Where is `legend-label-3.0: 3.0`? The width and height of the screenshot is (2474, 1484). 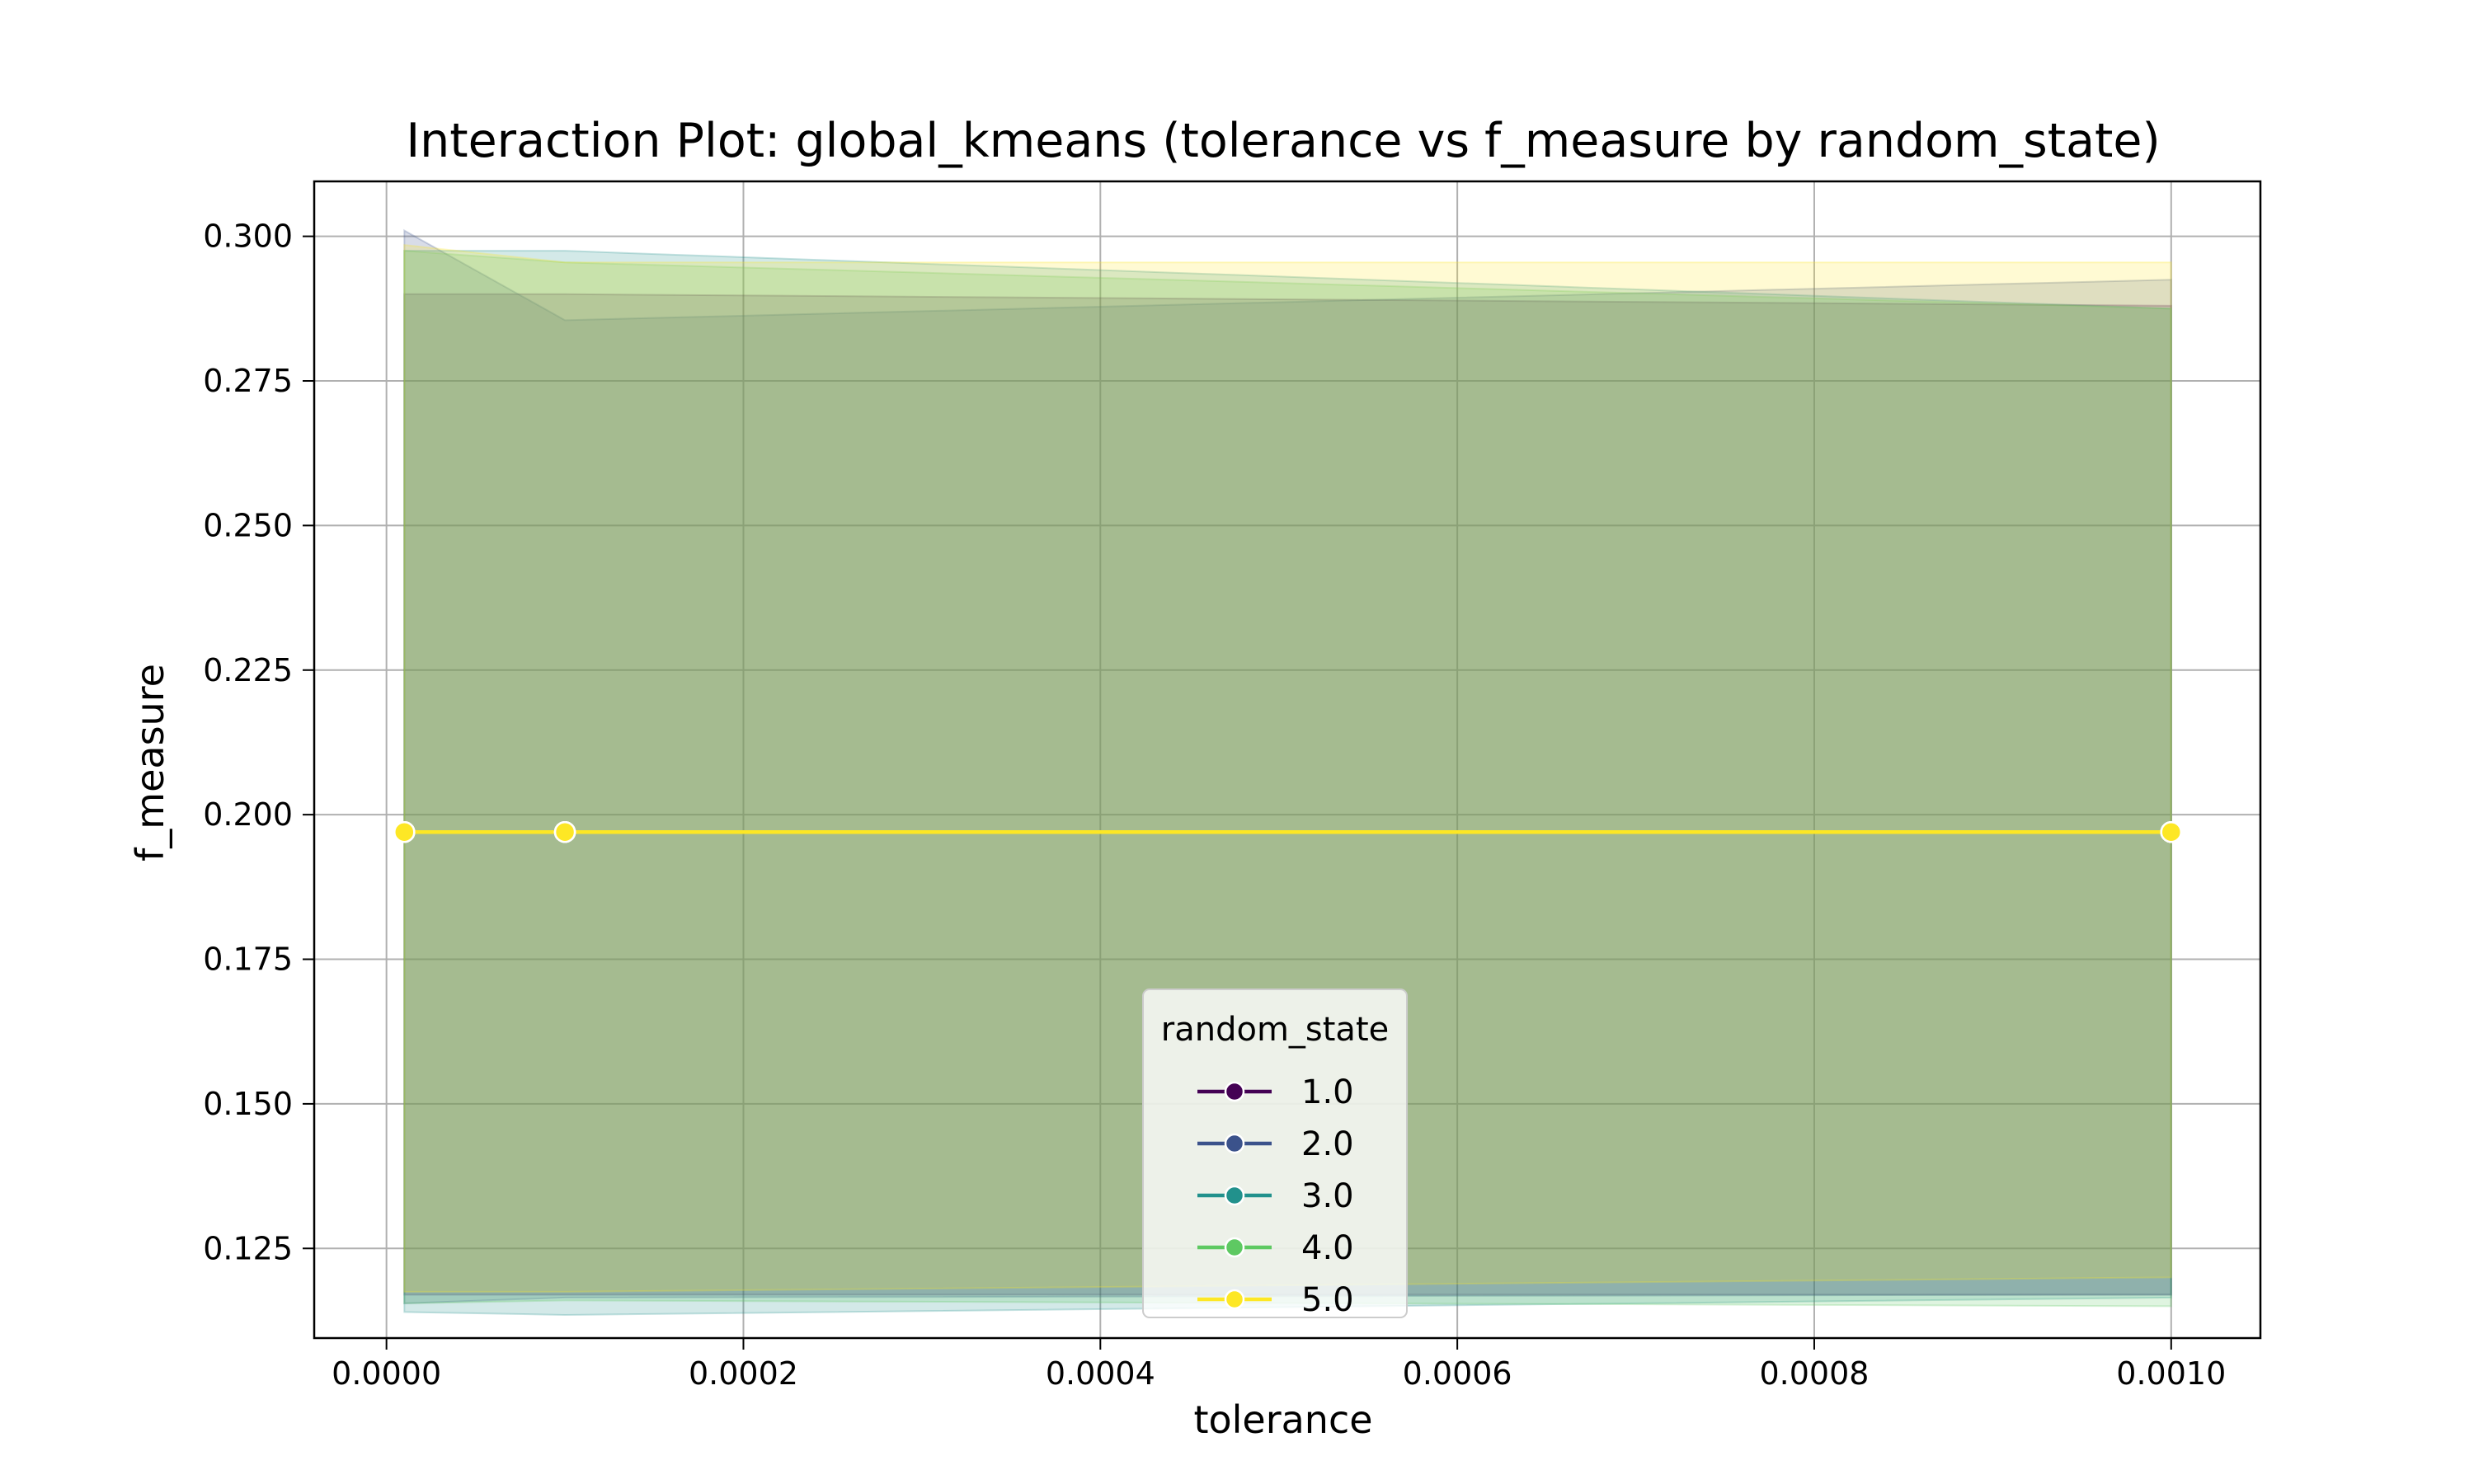 legend-label-3.0: 3.0 is located at coordinates (1327, 1196).